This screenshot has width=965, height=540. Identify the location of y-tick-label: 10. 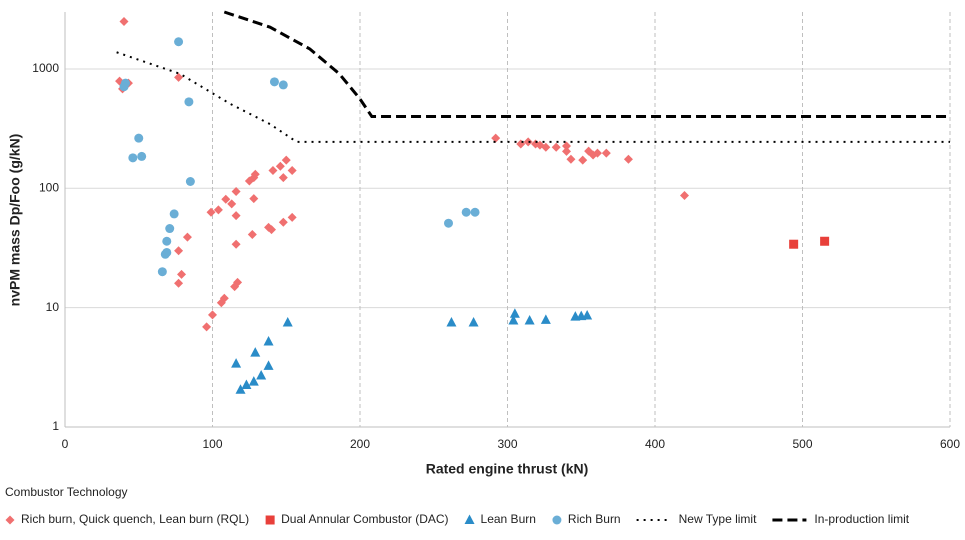
(53, 307).